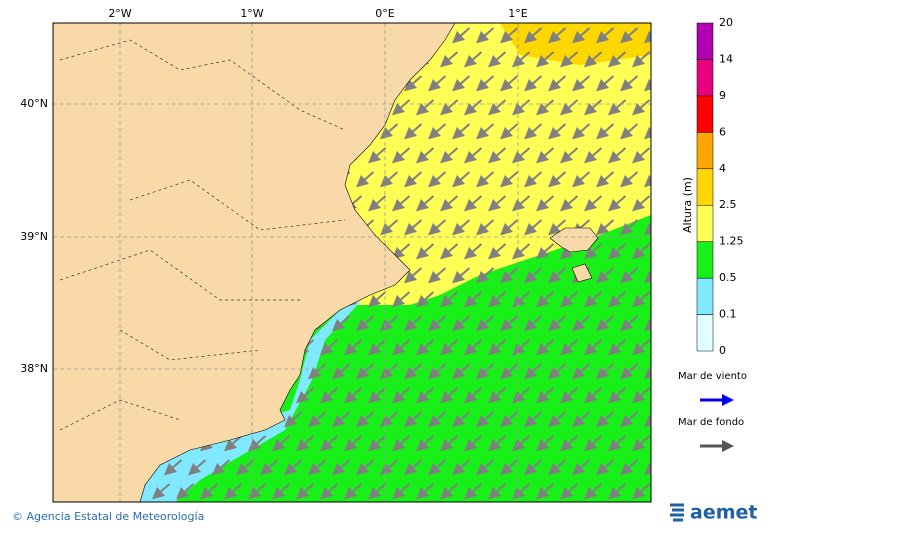  I want to click on lon-label: 1°W, so click(251, 13).